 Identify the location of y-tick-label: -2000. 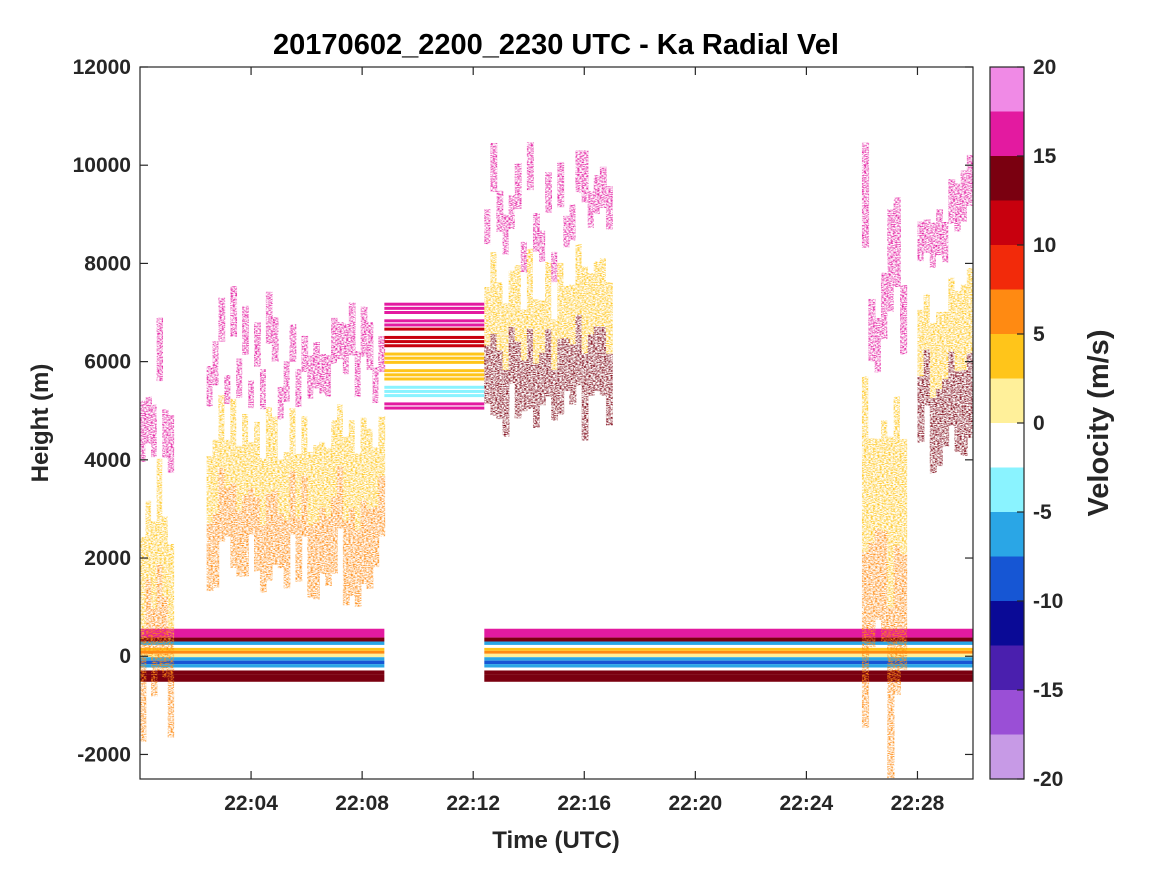
(104, 754).